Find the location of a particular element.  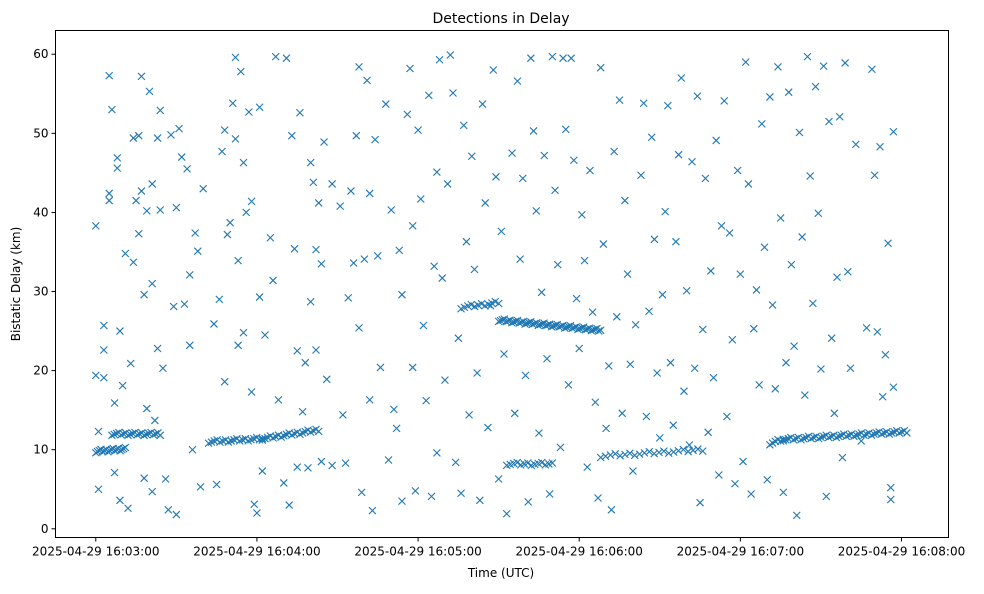

x-tick-label: 2025-04-29 16:03:00 is located at coordinates (95, 552).